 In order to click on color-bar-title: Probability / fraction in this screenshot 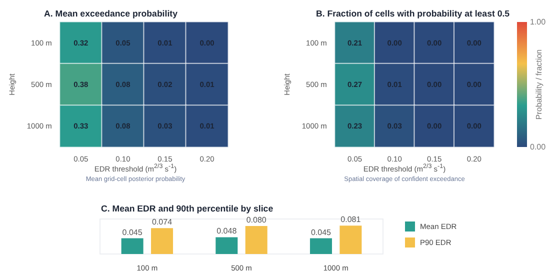, I will do `click(539, 84)`.